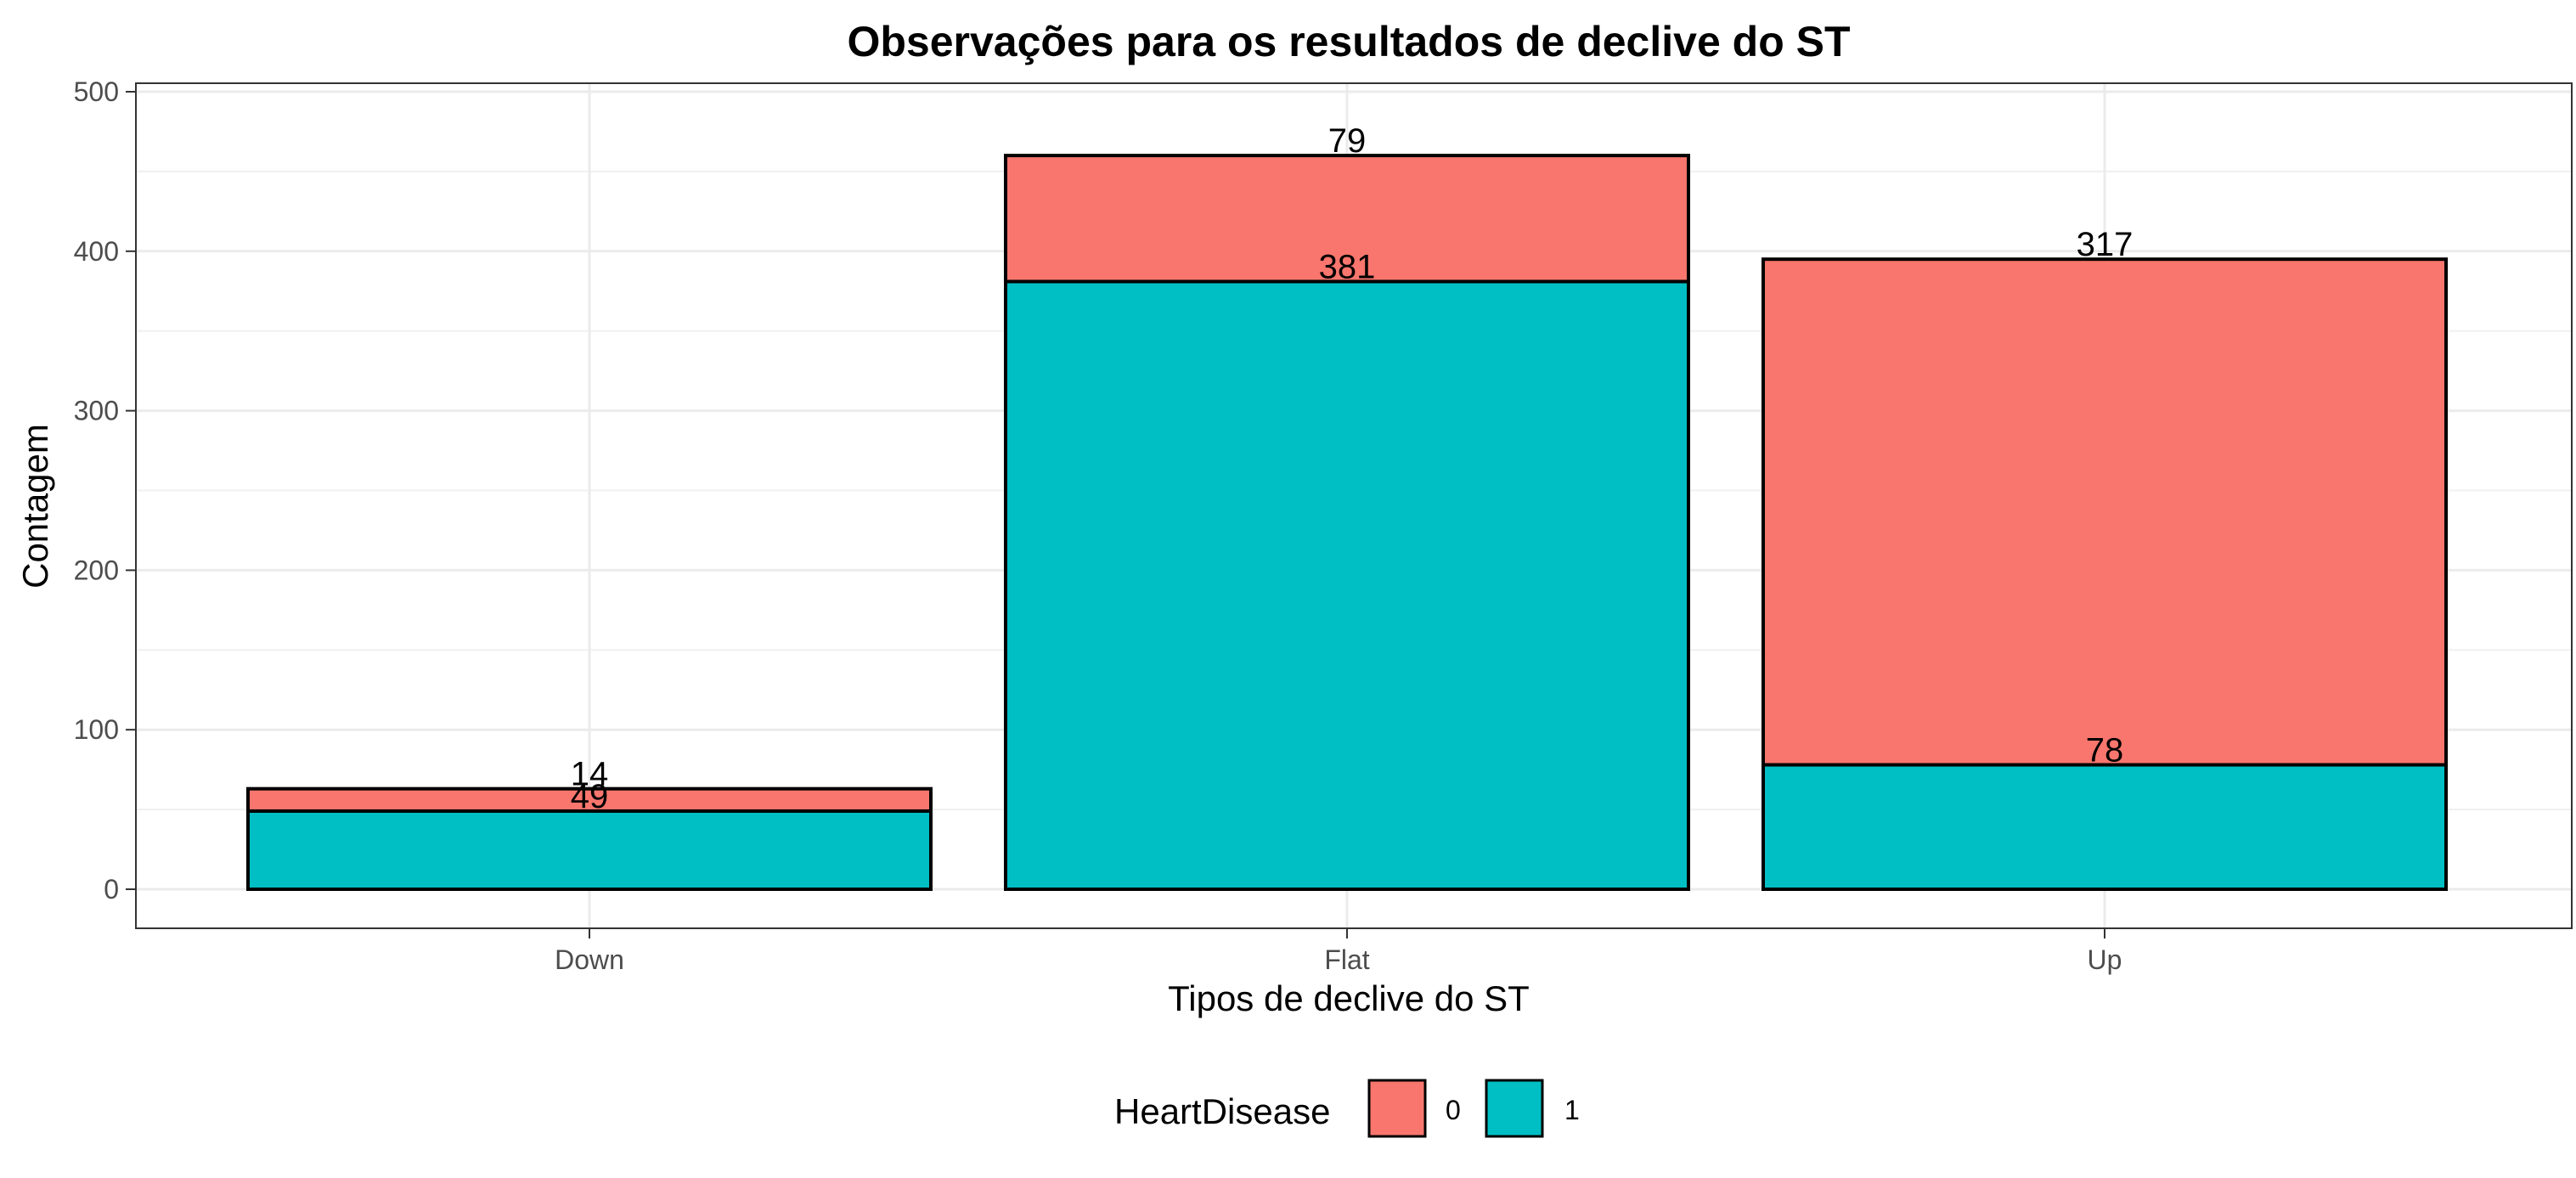 The width and height of the screenshot is (2576, 1178). Describe the element at coordinates (2105, 244) in the screenshot. I see `data-label-up-series-0: 317` at that location.